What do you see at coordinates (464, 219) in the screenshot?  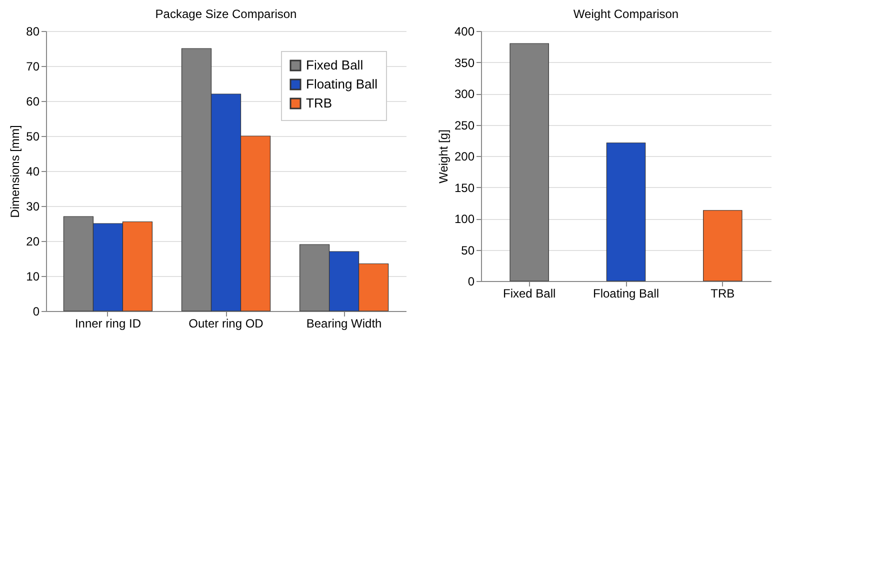 I see `y-tick-label: 100` at bounding box center [464, 219].